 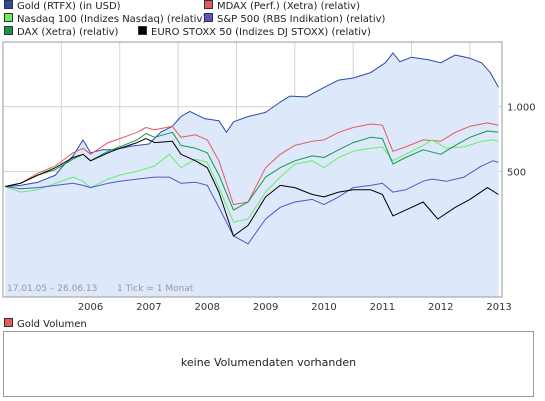 I want to click on legend-label-gold: Gold (RTFX) (in USD), so click(x=69, y=6).